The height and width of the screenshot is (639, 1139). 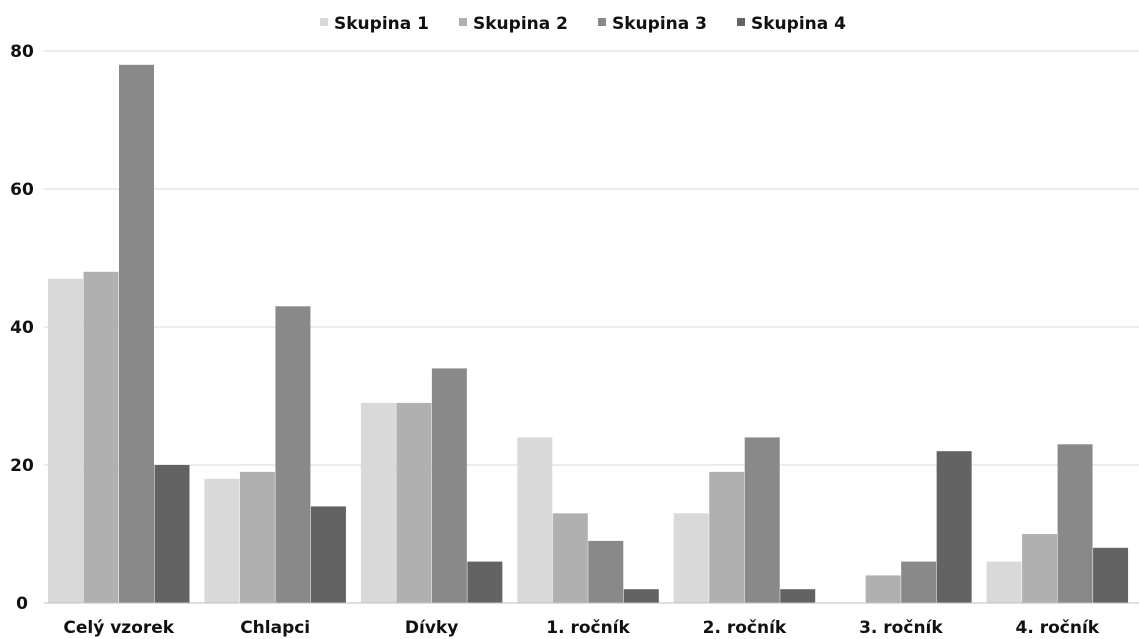 What do you see at coordinates (431, 628) in the screenshot?
I see `x-category-label: Dívky` at bounding box center [431, 628].